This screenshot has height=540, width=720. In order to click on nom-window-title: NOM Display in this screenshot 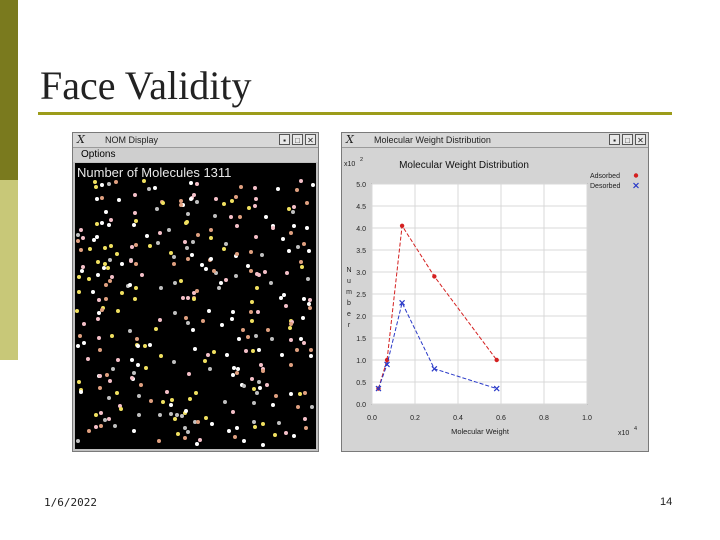, I will do `click(132, 140)`.